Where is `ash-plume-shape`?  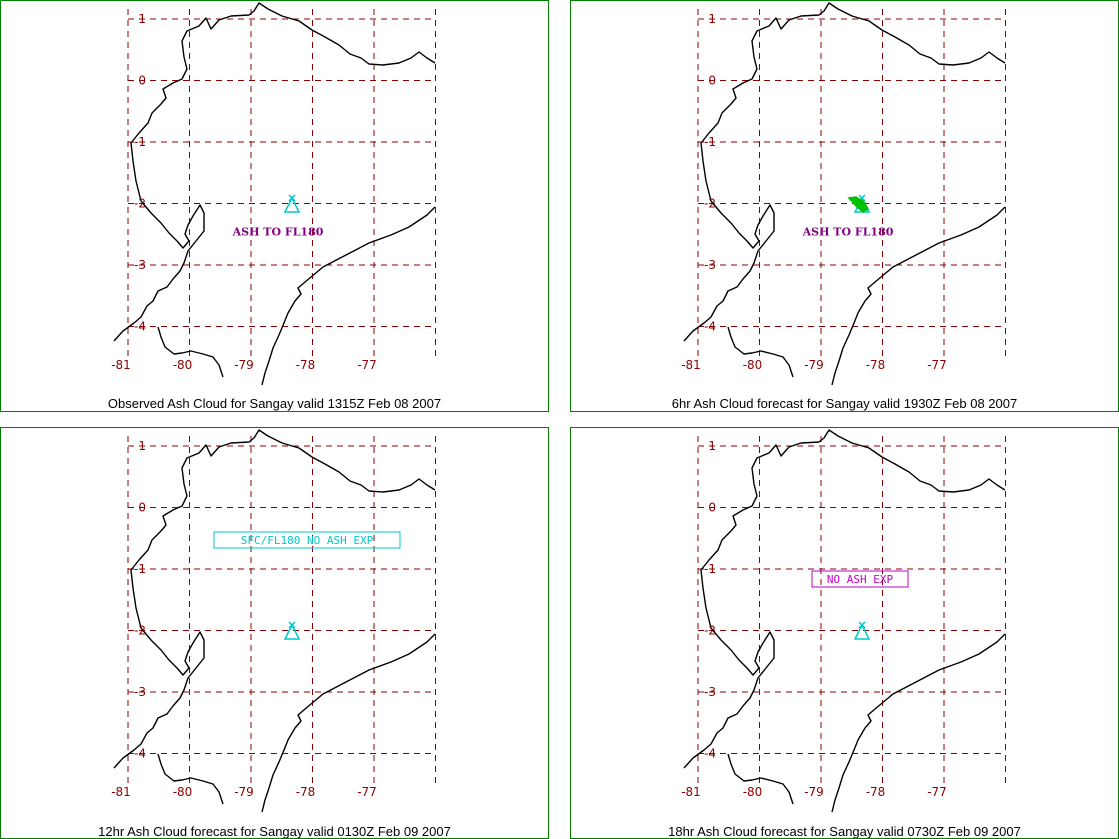 ash-plume-shape is located at coordinates (858, 204).